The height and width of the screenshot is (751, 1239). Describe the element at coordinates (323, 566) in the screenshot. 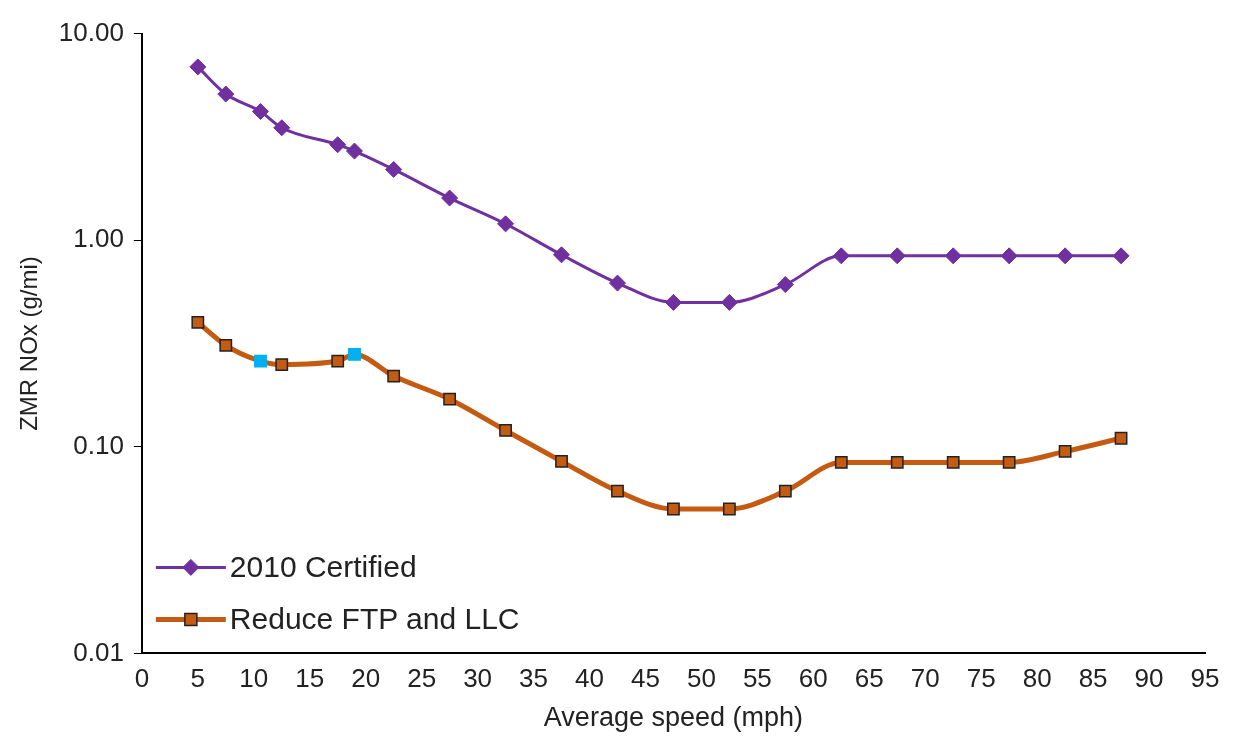

I see `legend-label: 2010 Certified` at that location.